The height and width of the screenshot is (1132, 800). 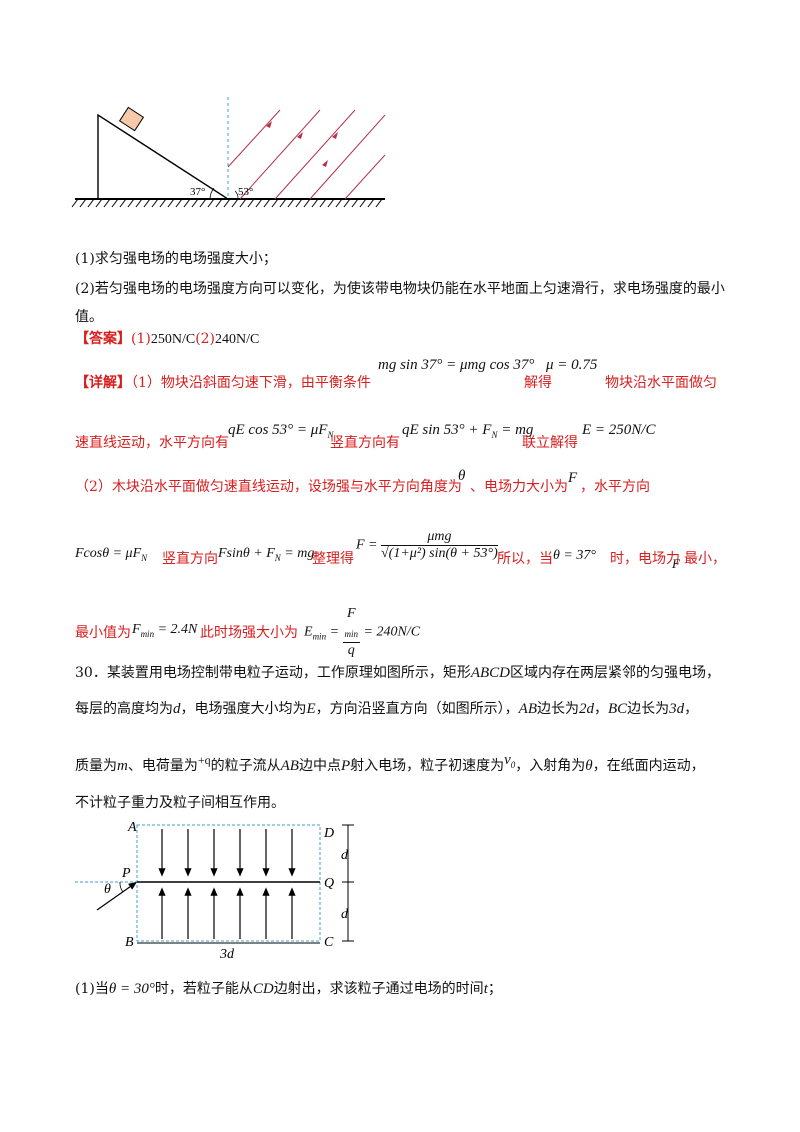 I want to click on label-Q: Q, so click(x=329, y=883).